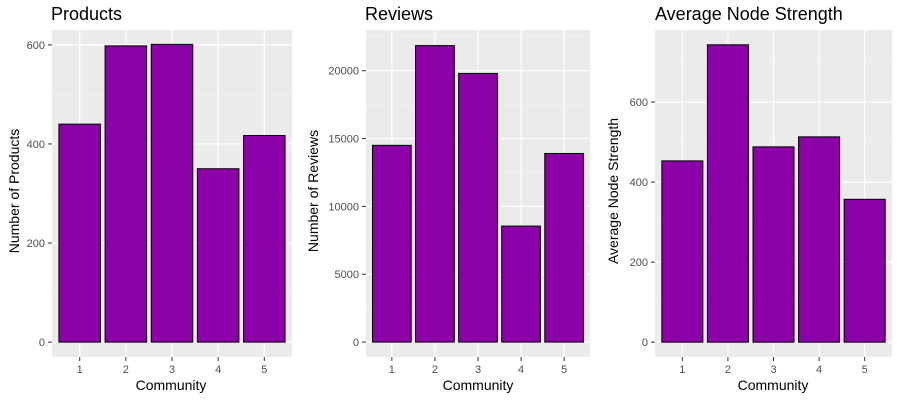 The height and width of the screenshot is (400, 900). What do you see at coordinates (399, 14) in the screenshot?
I see `panel-title: Reviews` at bounding box center [399, 14].